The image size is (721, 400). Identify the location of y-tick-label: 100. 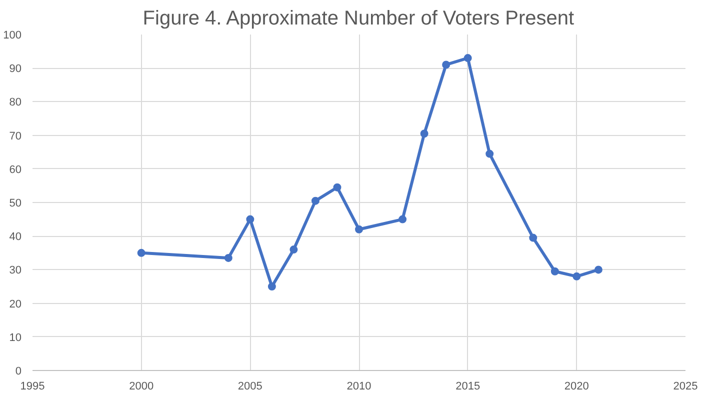
(12, 36).